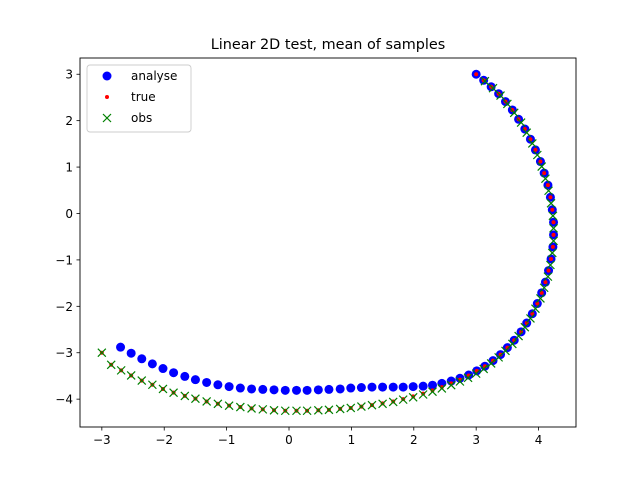 The image size is (640, 480). I want to click on y-tick-label: −1, so click(64, 260).